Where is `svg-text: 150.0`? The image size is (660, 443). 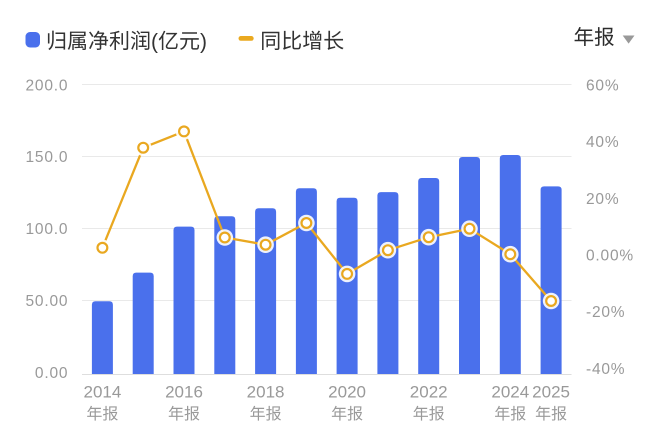 svg-text: 150.0 is located at coordinates (47, 157).